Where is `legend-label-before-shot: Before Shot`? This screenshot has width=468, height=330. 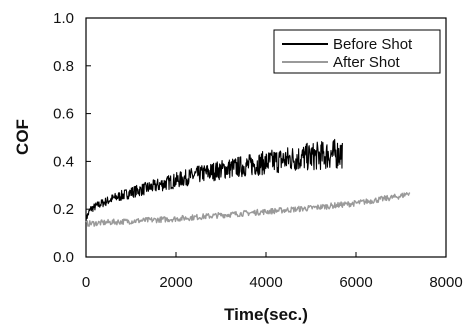
legend-label-before-shot: Before Shot is located at coordinates (373, 44).